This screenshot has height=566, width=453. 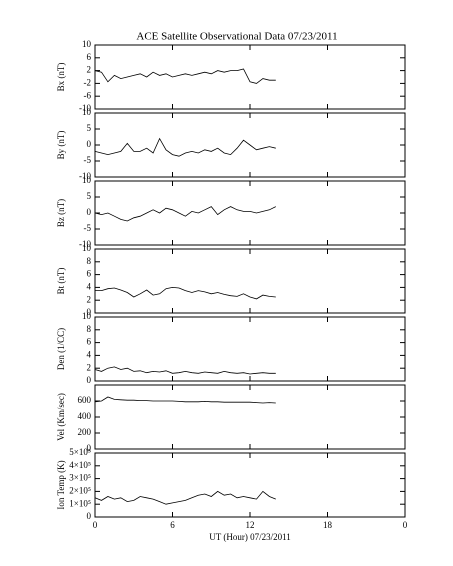 What do you see at coordinates (88, 95) in the screenshot?
I see `y-tick-label: -6` at bounding box center [88, 95].